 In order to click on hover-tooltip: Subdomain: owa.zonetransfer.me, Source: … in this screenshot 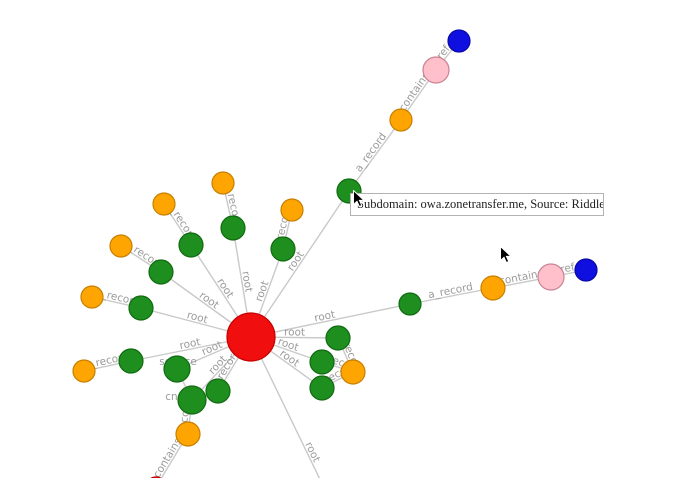, I will do `click(477, 204)`.